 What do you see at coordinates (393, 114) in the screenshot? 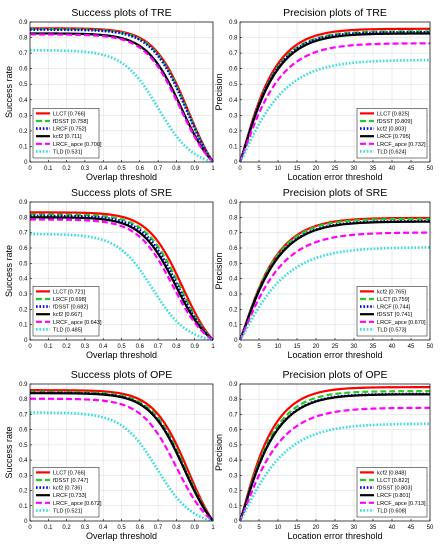
I see `legend-entry: LLCT [0.825]` at bounding box center [393, 114].